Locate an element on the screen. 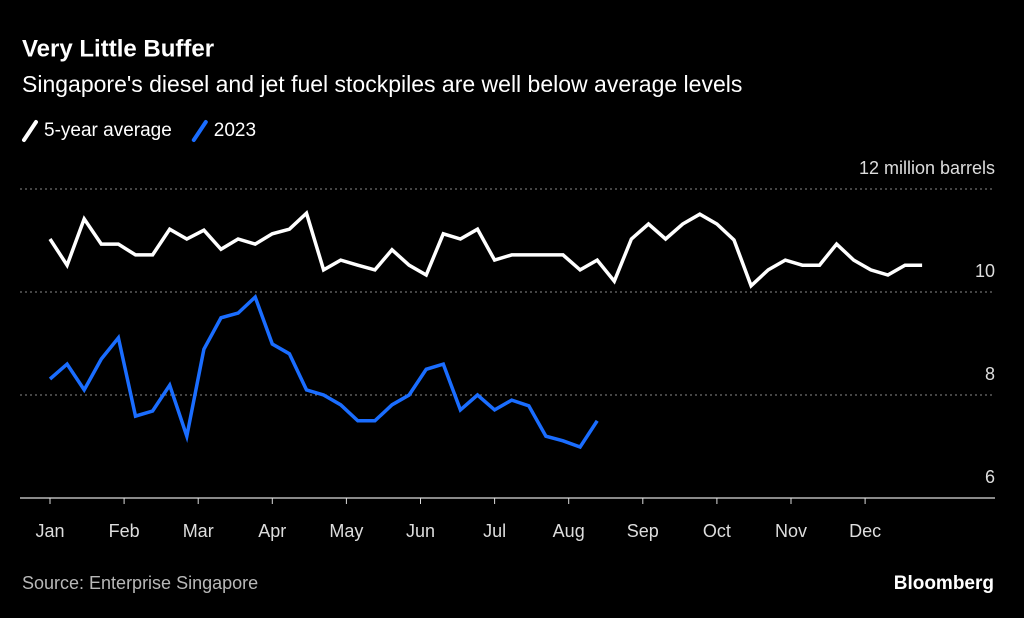 The width and height of the screenshot is (1024, 618). source: Source: Enterprise Singapore is located at coordinates (140, 583).